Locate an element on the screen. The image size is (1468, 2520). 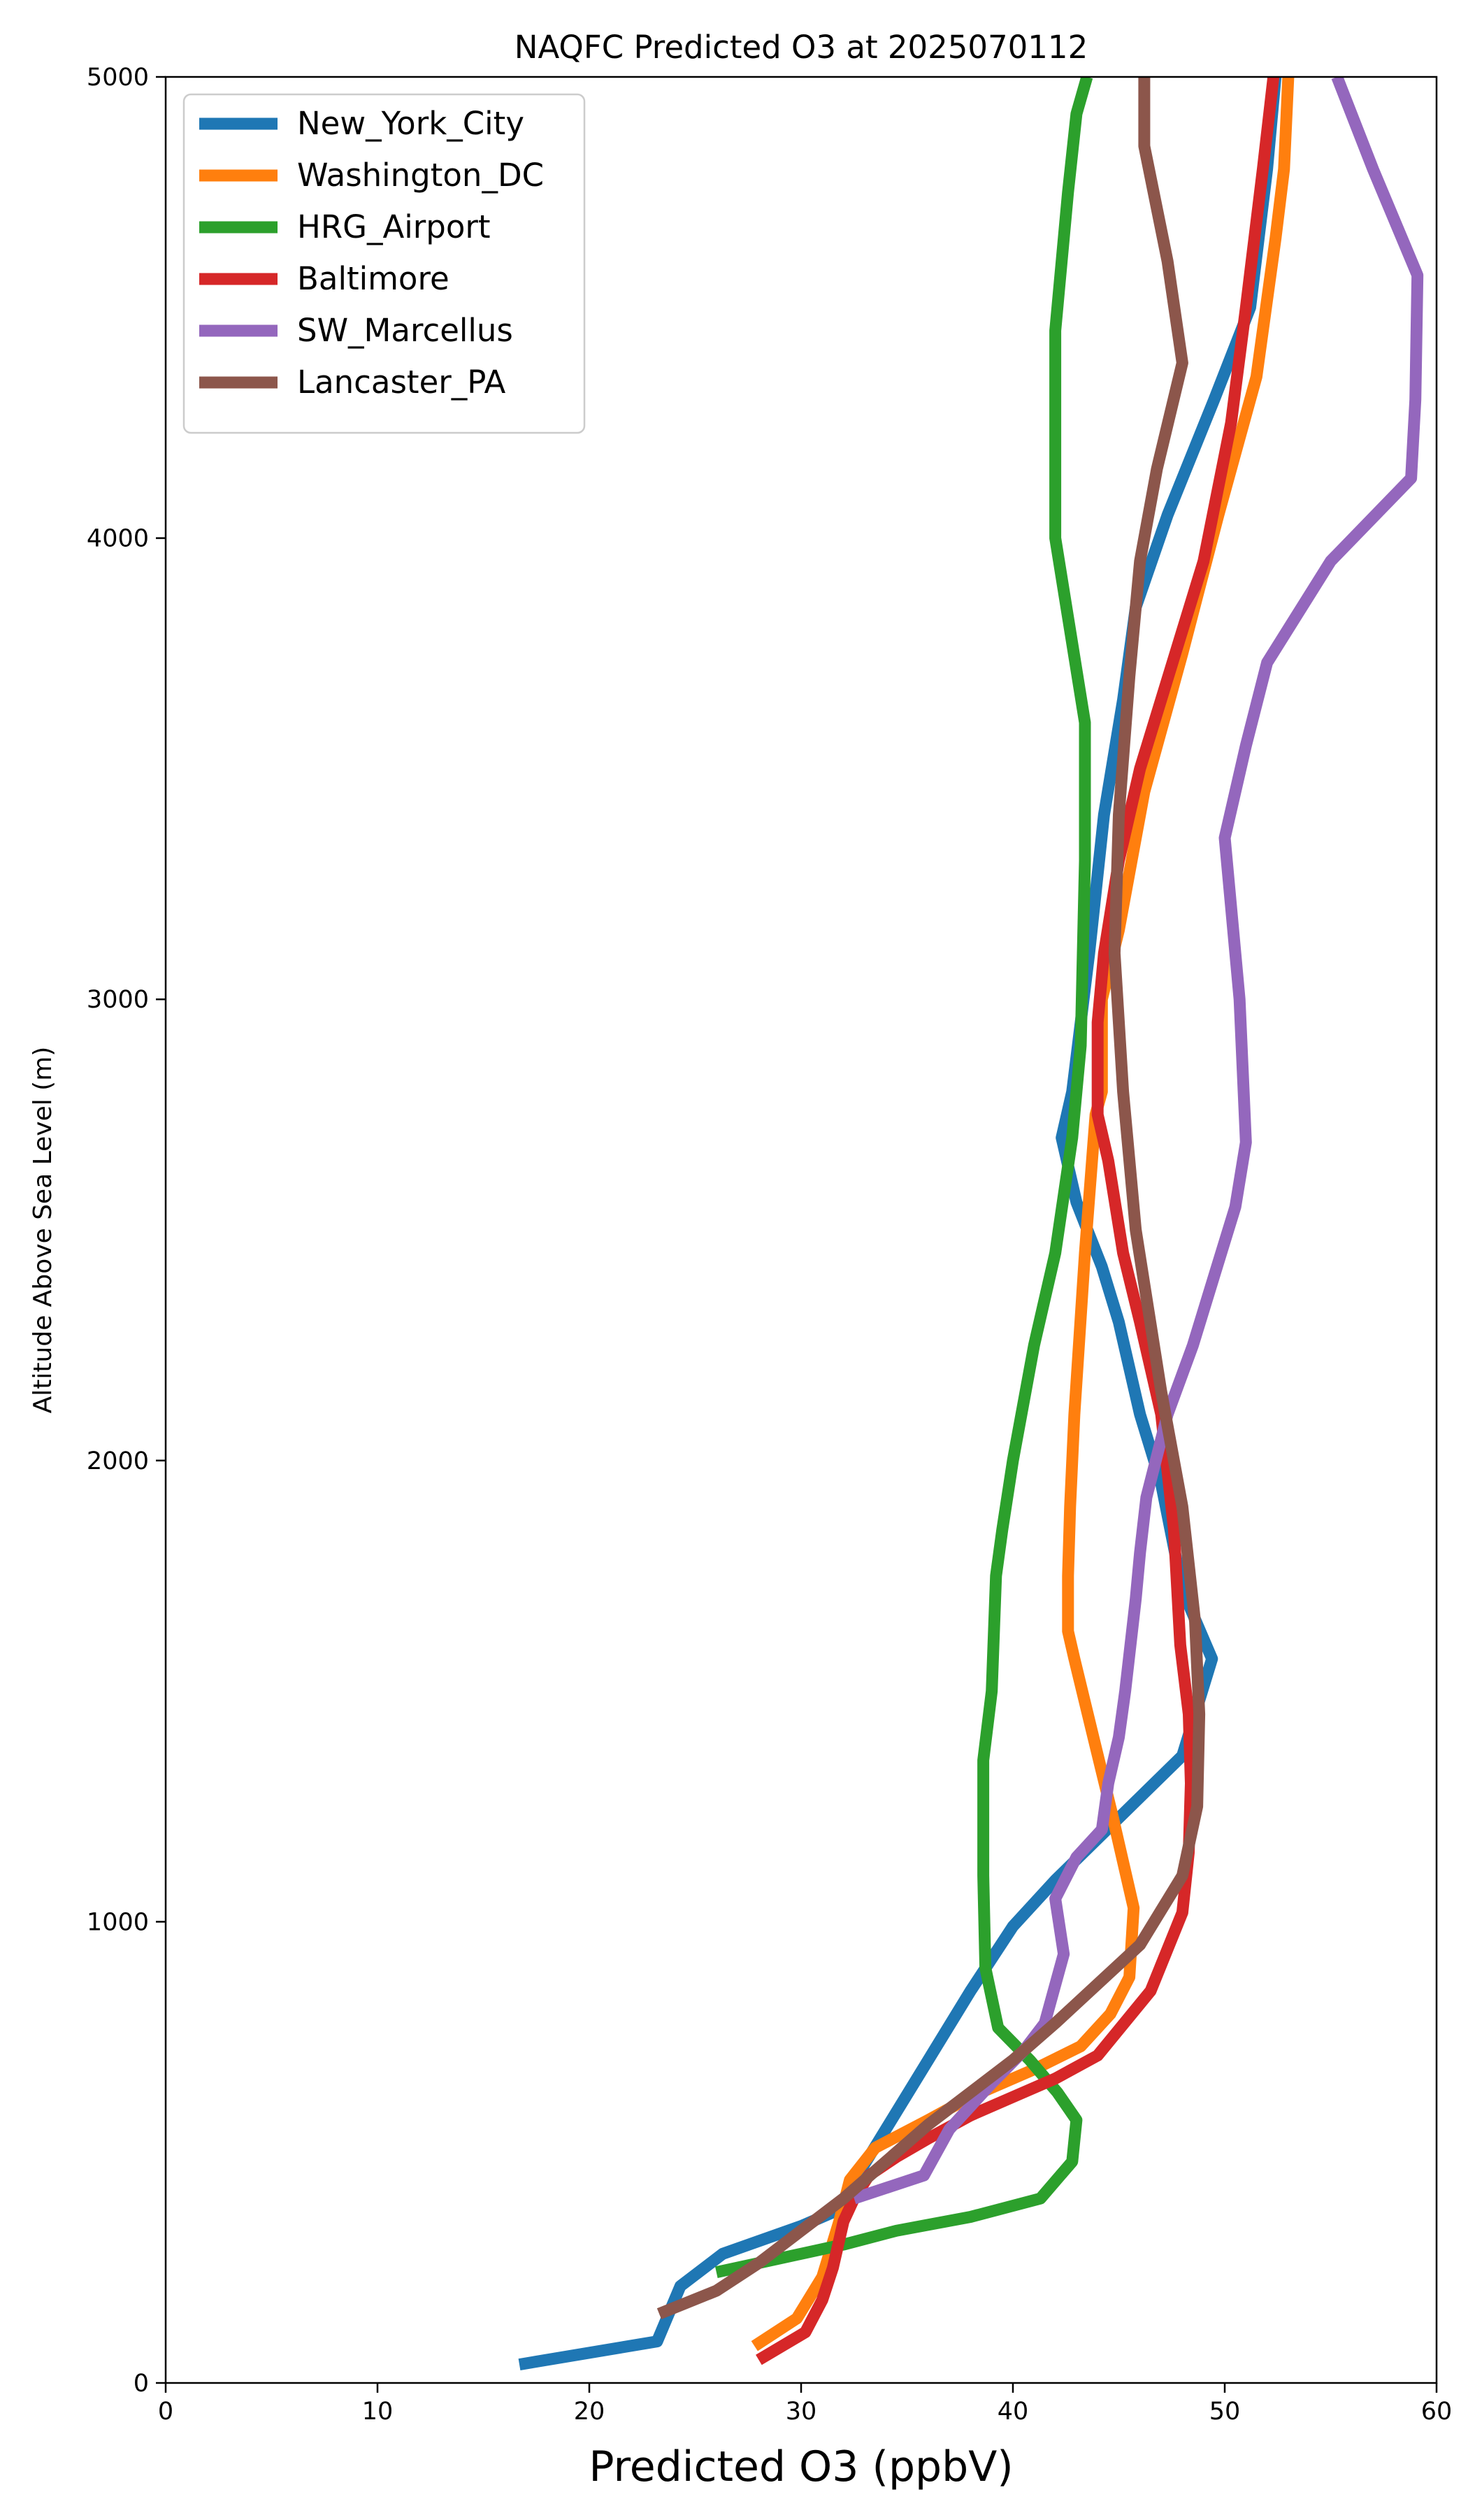
legend-label-washington-dc: Washington_DC is located at coordinates (420, 175).